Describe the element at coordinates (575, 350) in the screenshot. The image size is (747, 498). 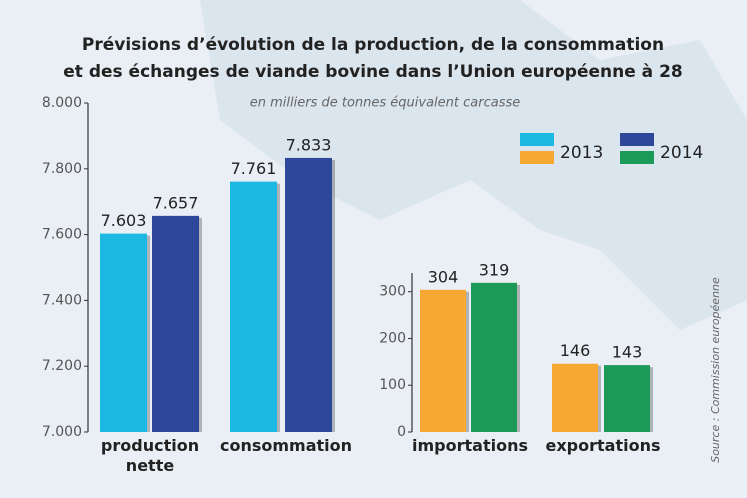
I see `value-label: 146` at that location.